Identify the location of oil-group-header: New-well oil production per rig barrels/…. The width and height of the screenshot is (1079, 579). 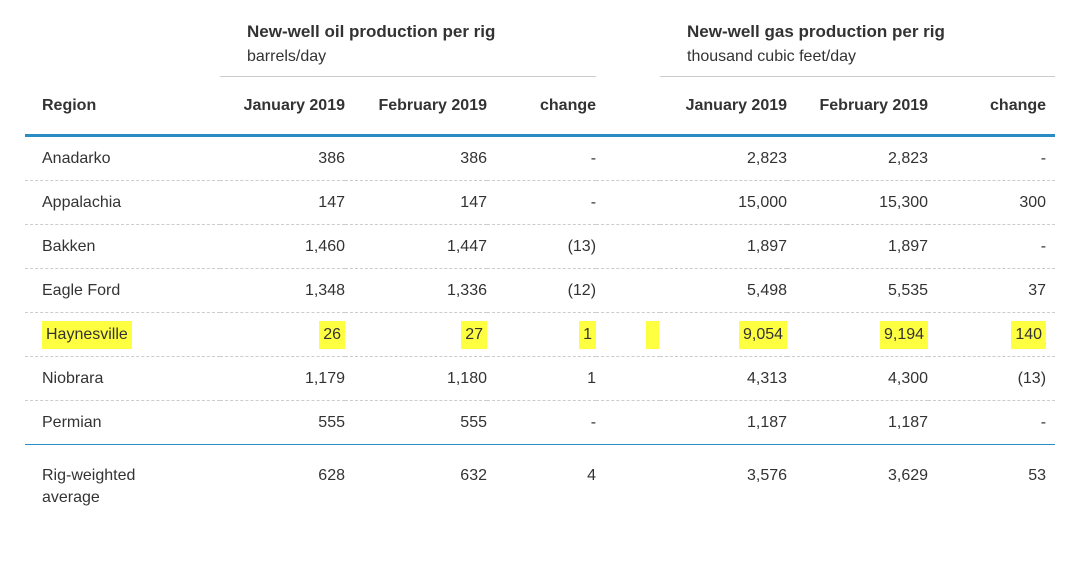
(408, 38).